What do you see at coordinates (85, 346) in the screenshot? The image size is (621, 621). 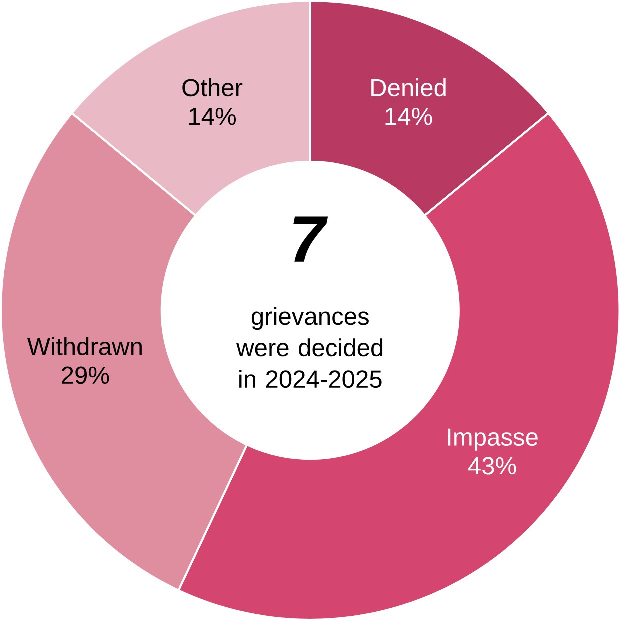 I see `slice-label: Withdrawn` at bounding box center [85, 346].